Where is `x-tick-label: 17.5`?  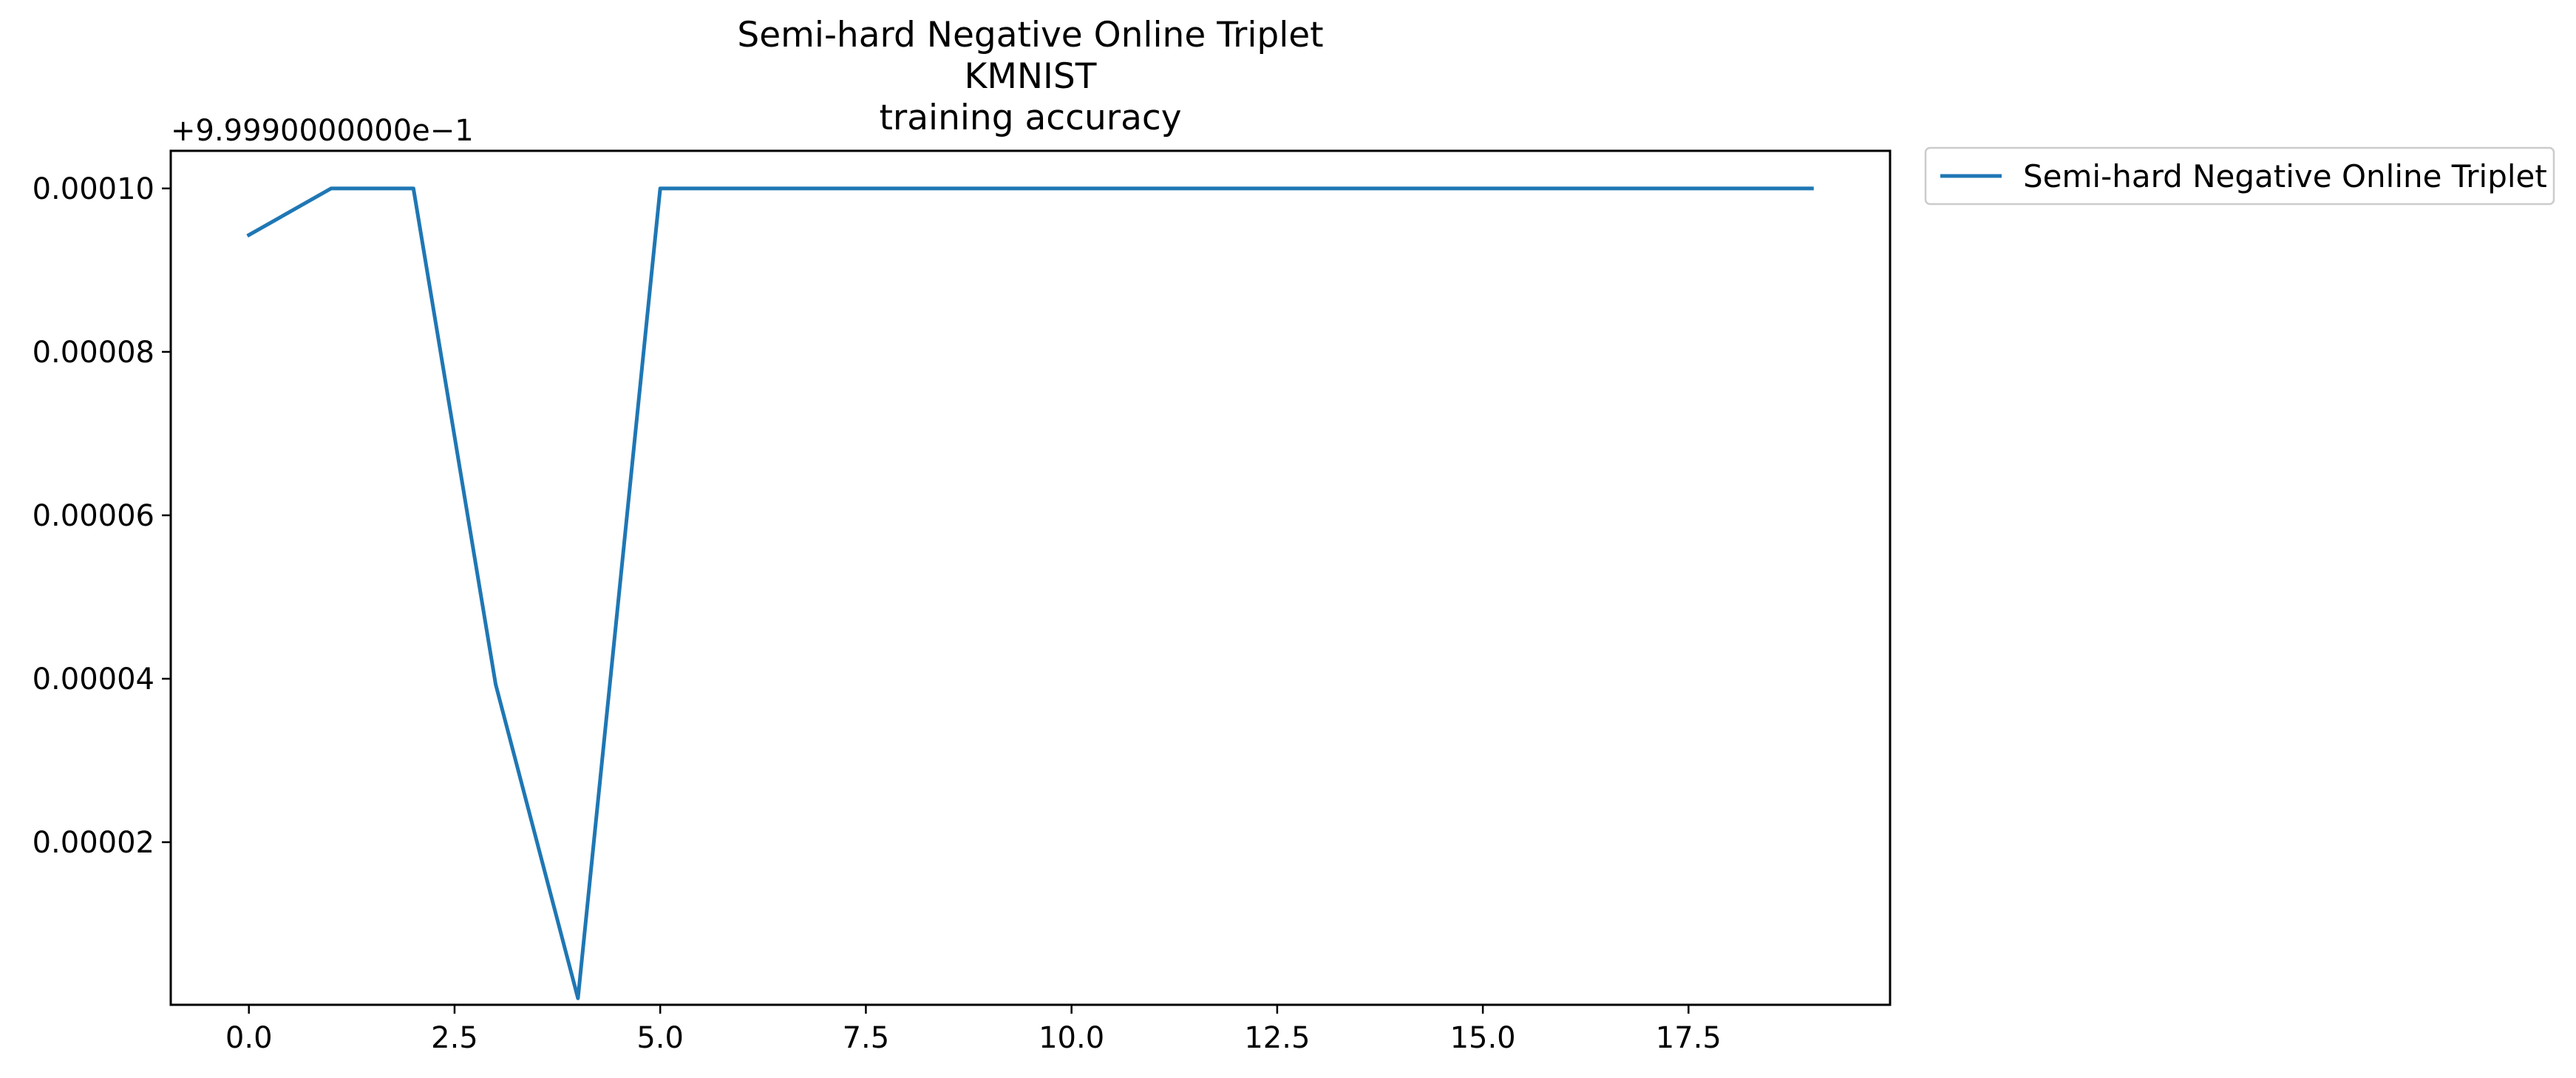
x-tick-label: 17.5 is located at coordinates (1689, 1038).